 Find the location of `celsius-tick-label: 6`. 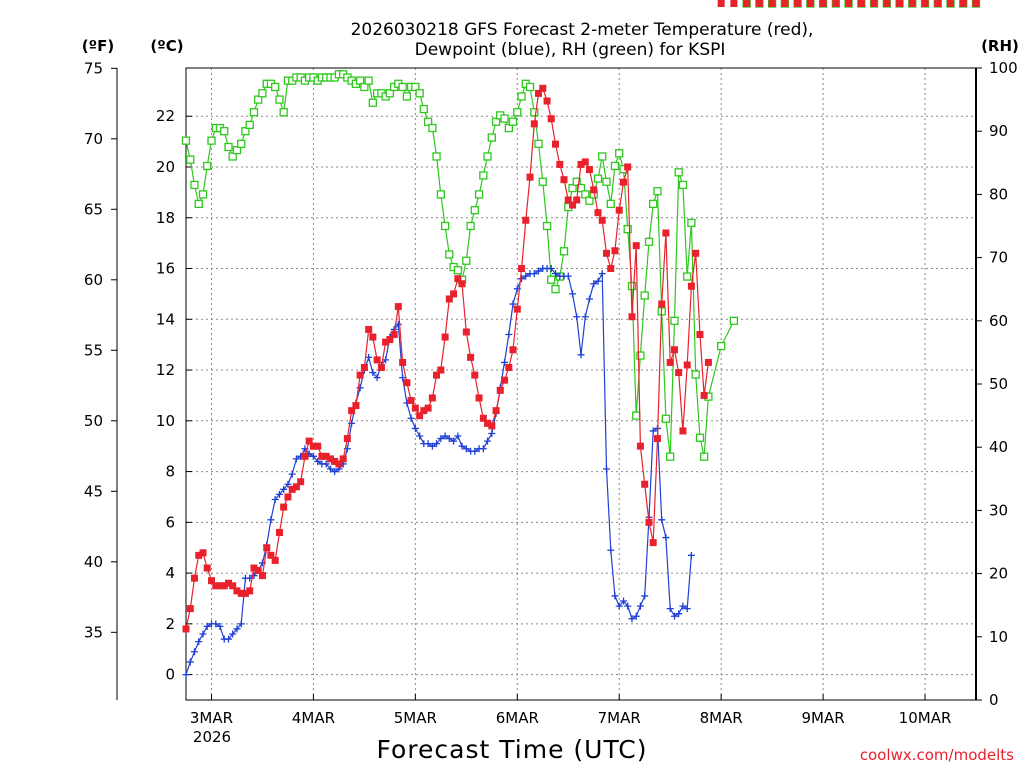

celsius-tick-label: 6 is located at coordinates (170, 522).